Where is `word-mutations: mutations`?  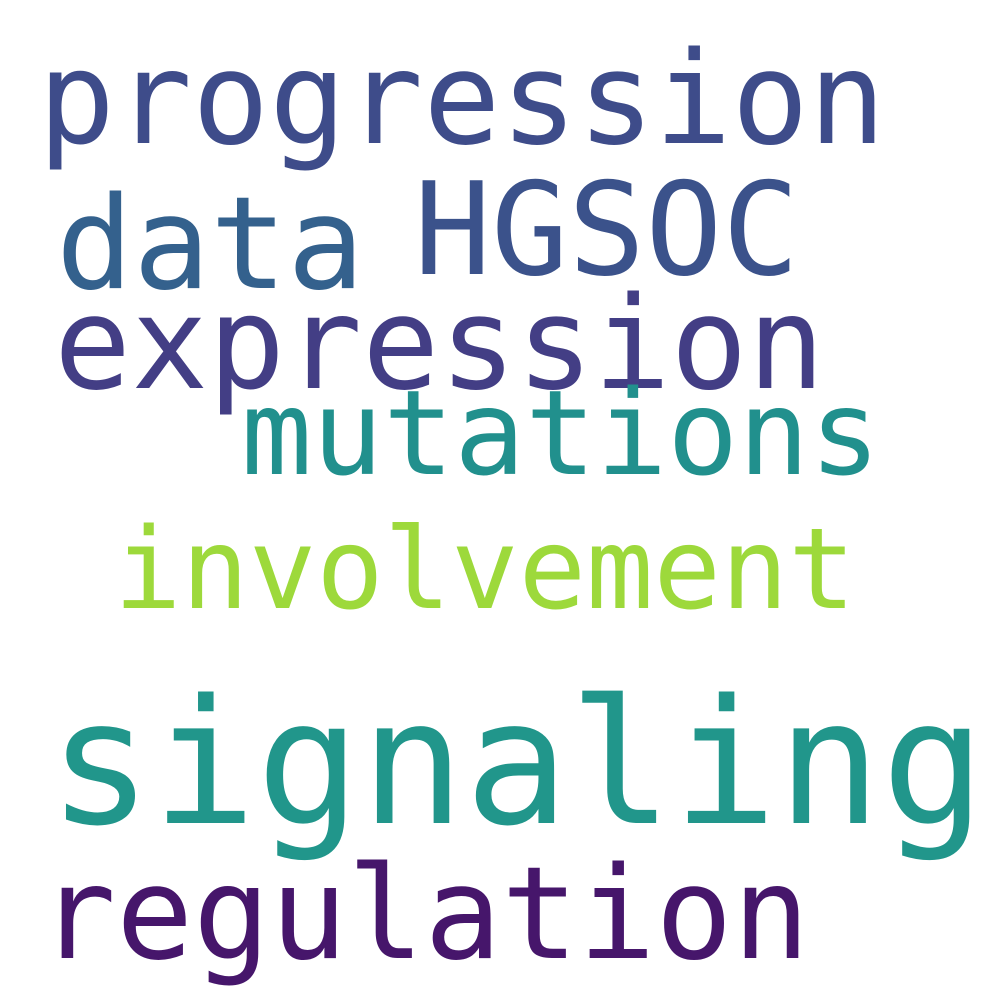
word-mutations: mutations is located at coordinates (561, 433).